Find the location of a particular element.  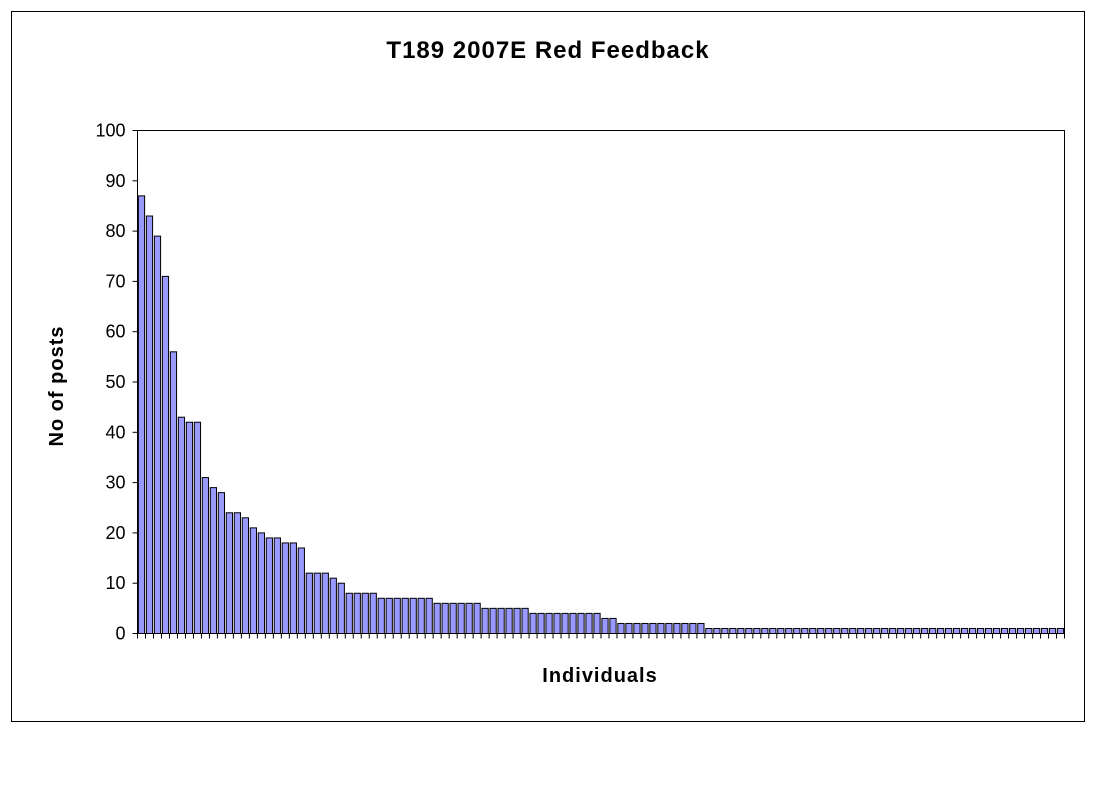

y-tick-label: 50 is located at coordinates (115, 382).